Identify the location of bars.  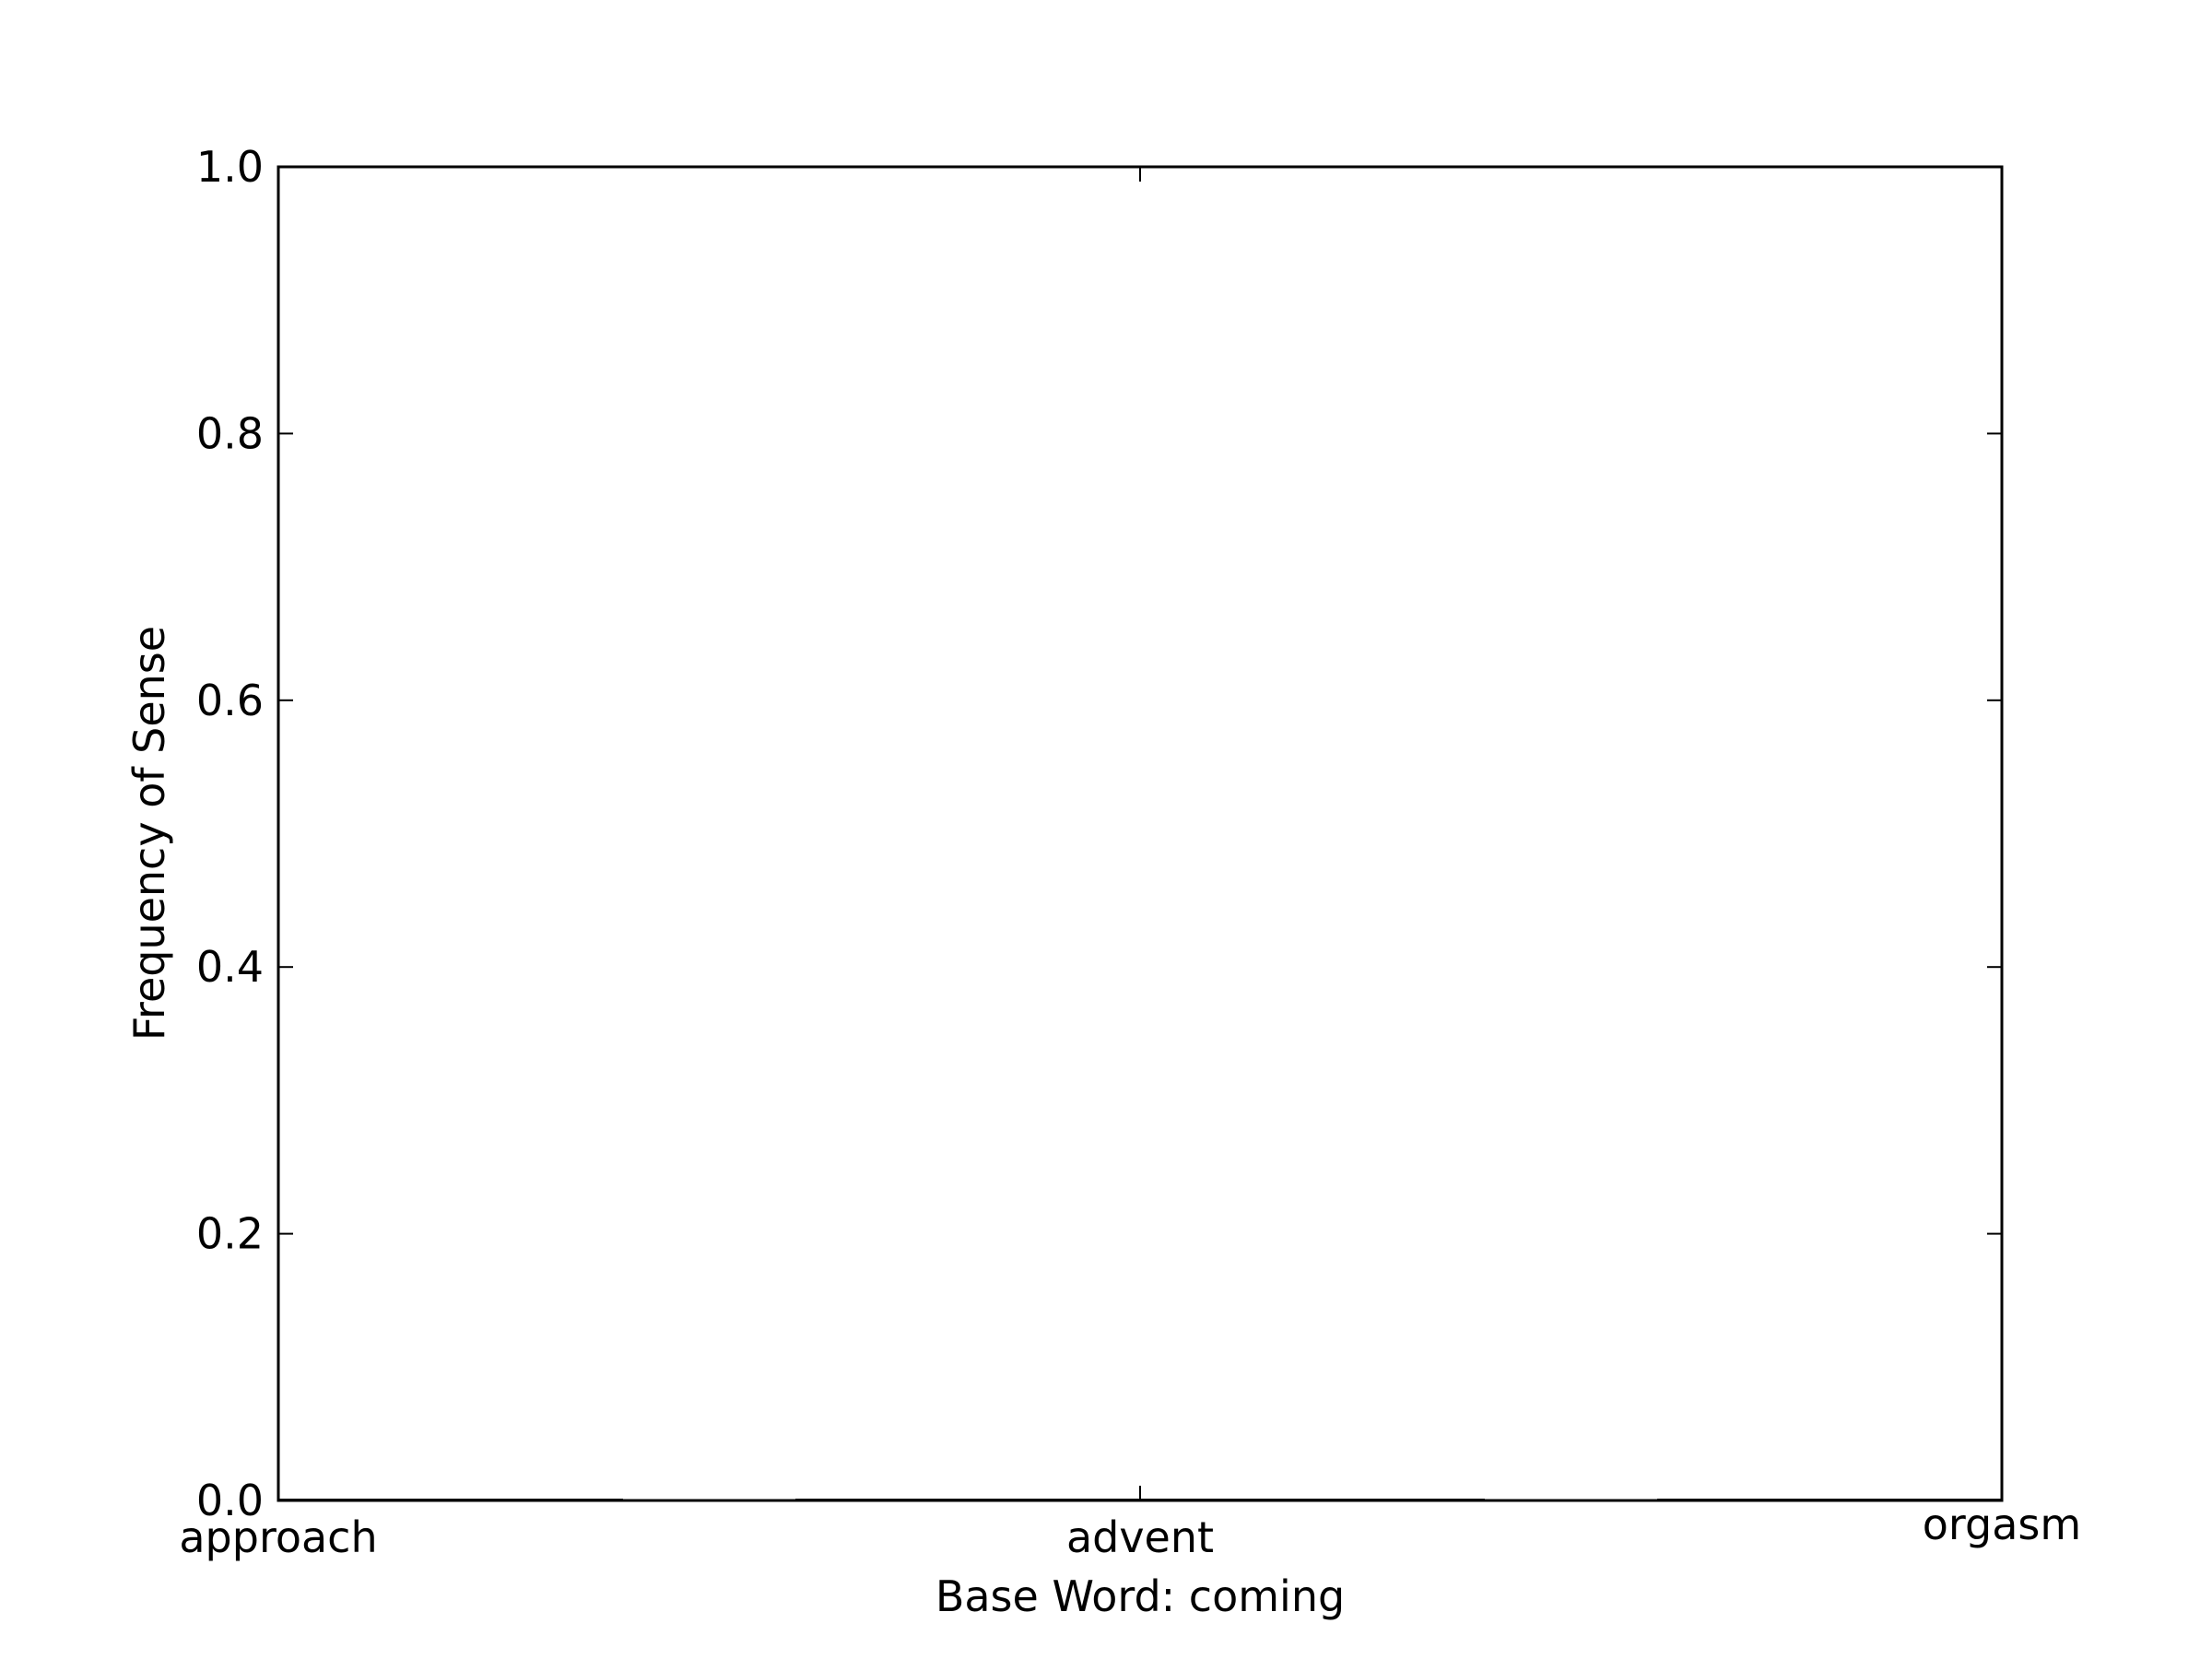
(1140, 1499).